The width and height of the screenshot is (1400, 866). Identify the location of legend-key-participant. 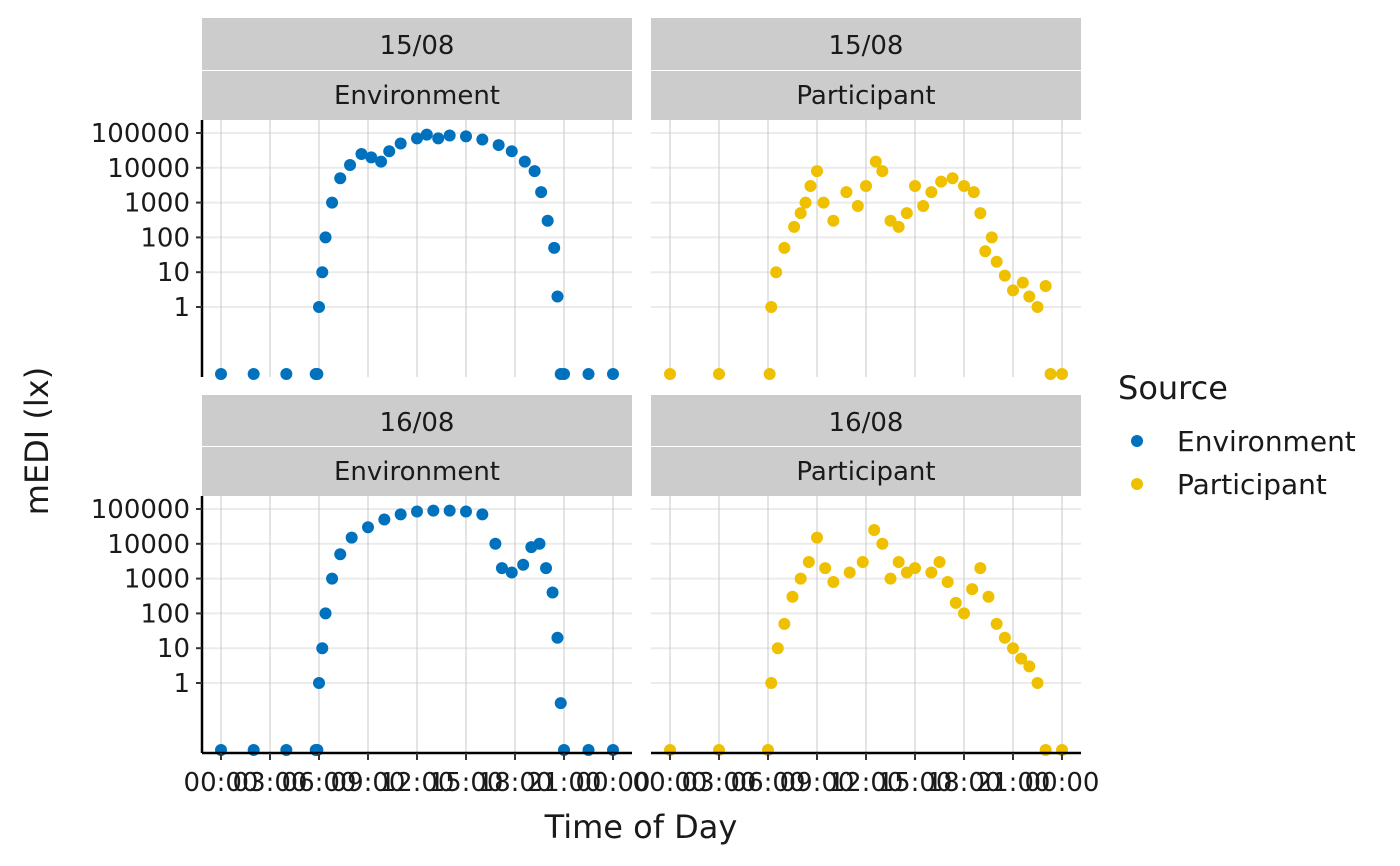
(1137, 484).